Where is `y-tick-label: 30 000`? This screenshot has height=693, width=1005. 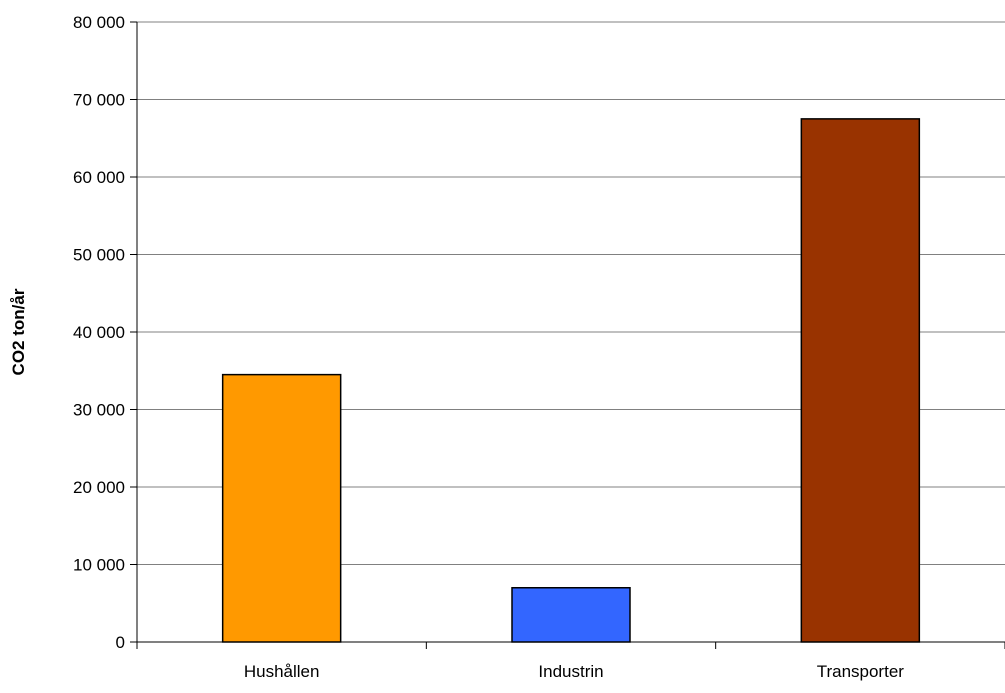 y-tick-label: 30 000 is located at coordinates (99, 410).